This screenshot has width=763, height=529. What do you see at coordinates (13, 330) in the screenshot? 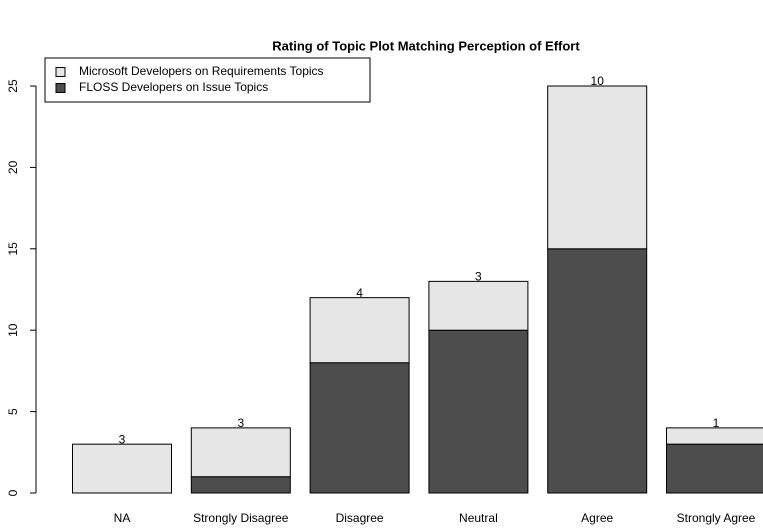
I see `y-tick-label: 10` at bounding box center [13, 330].